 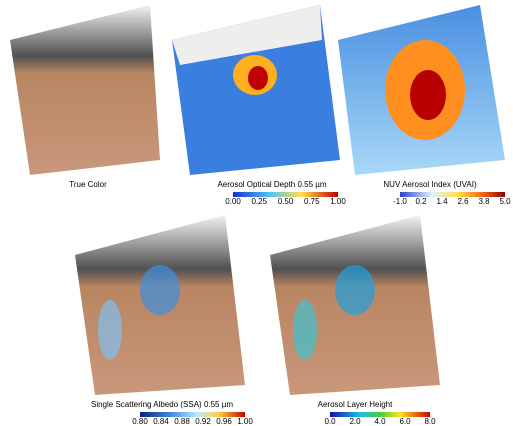 I want to click on true-color-image, so click(x=85, y=90).